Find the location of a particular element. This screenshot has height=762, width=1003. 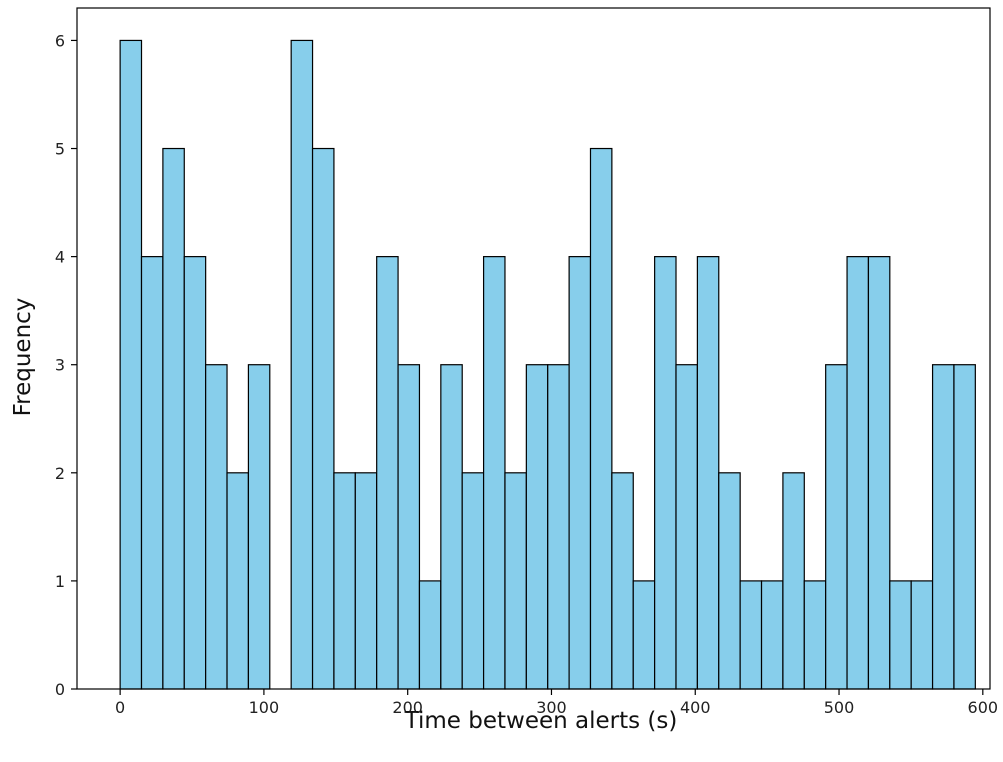

x-tick-label: 100 is located at coordinates (264, 707).